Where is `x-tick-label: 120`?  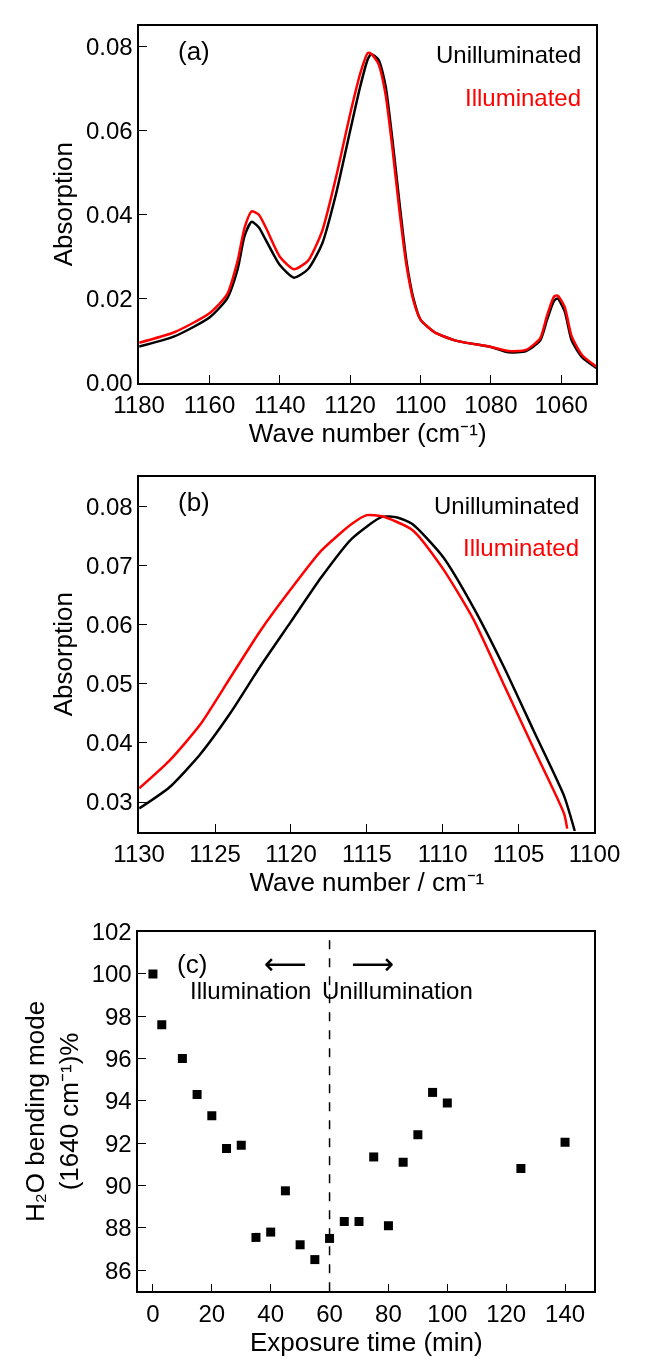 x-tick-label: 120 is located at coordinates (506, 1313).